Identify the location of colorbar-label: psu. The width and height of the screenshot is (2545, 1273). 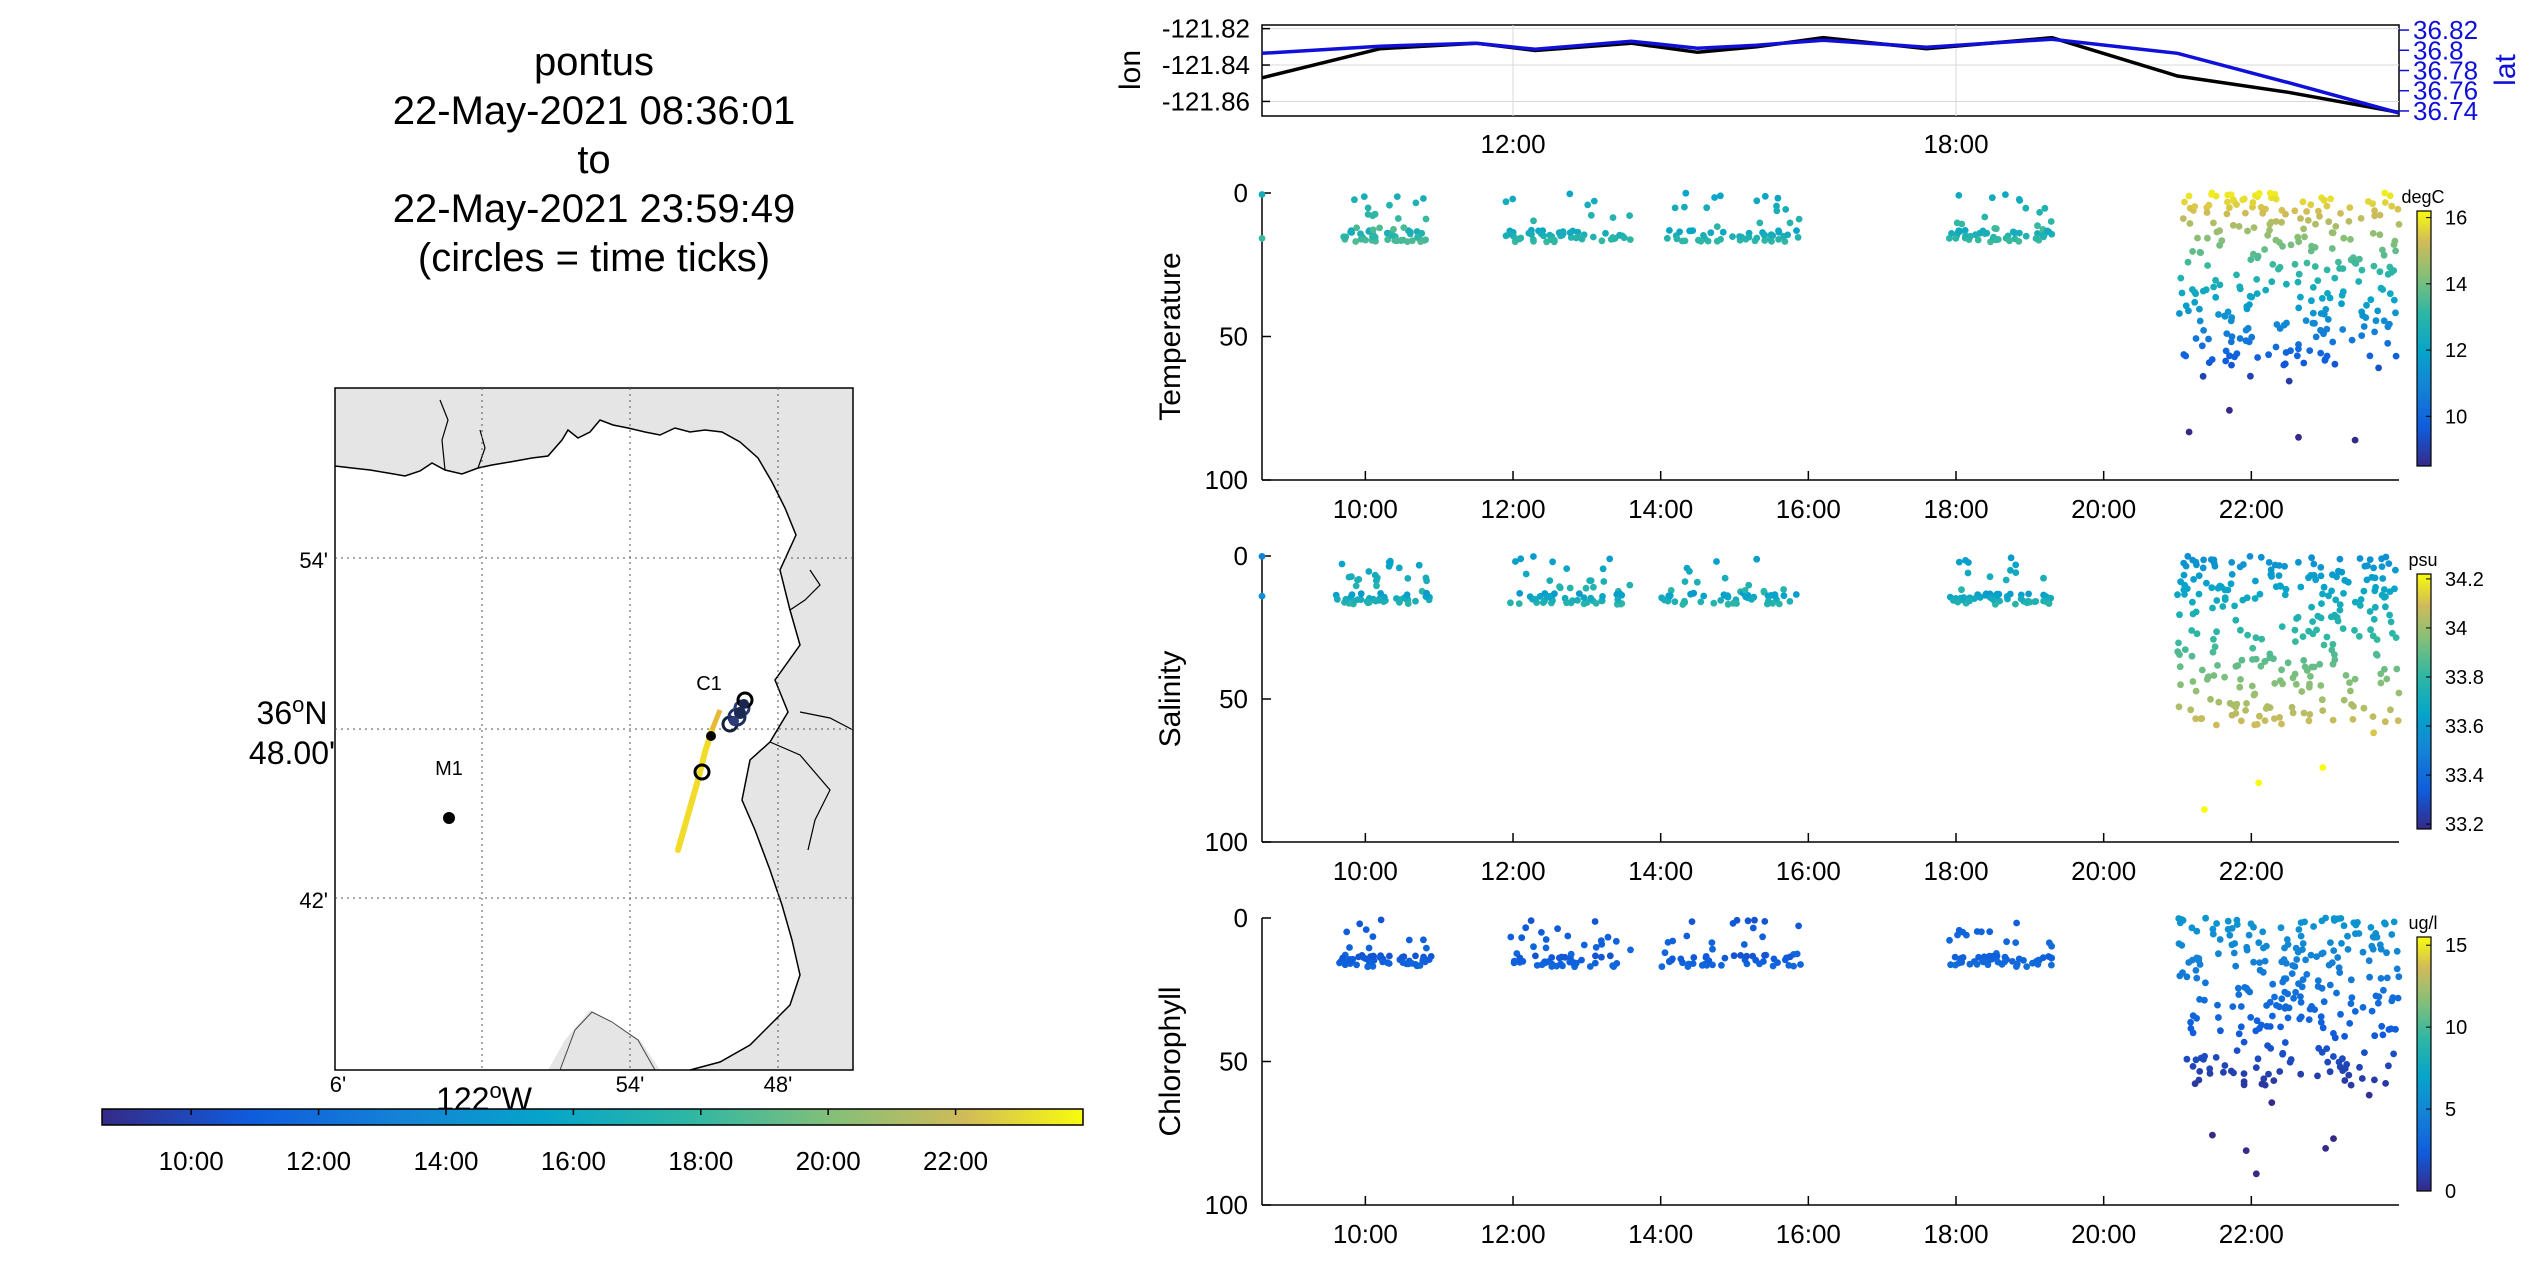
(2422, 560).